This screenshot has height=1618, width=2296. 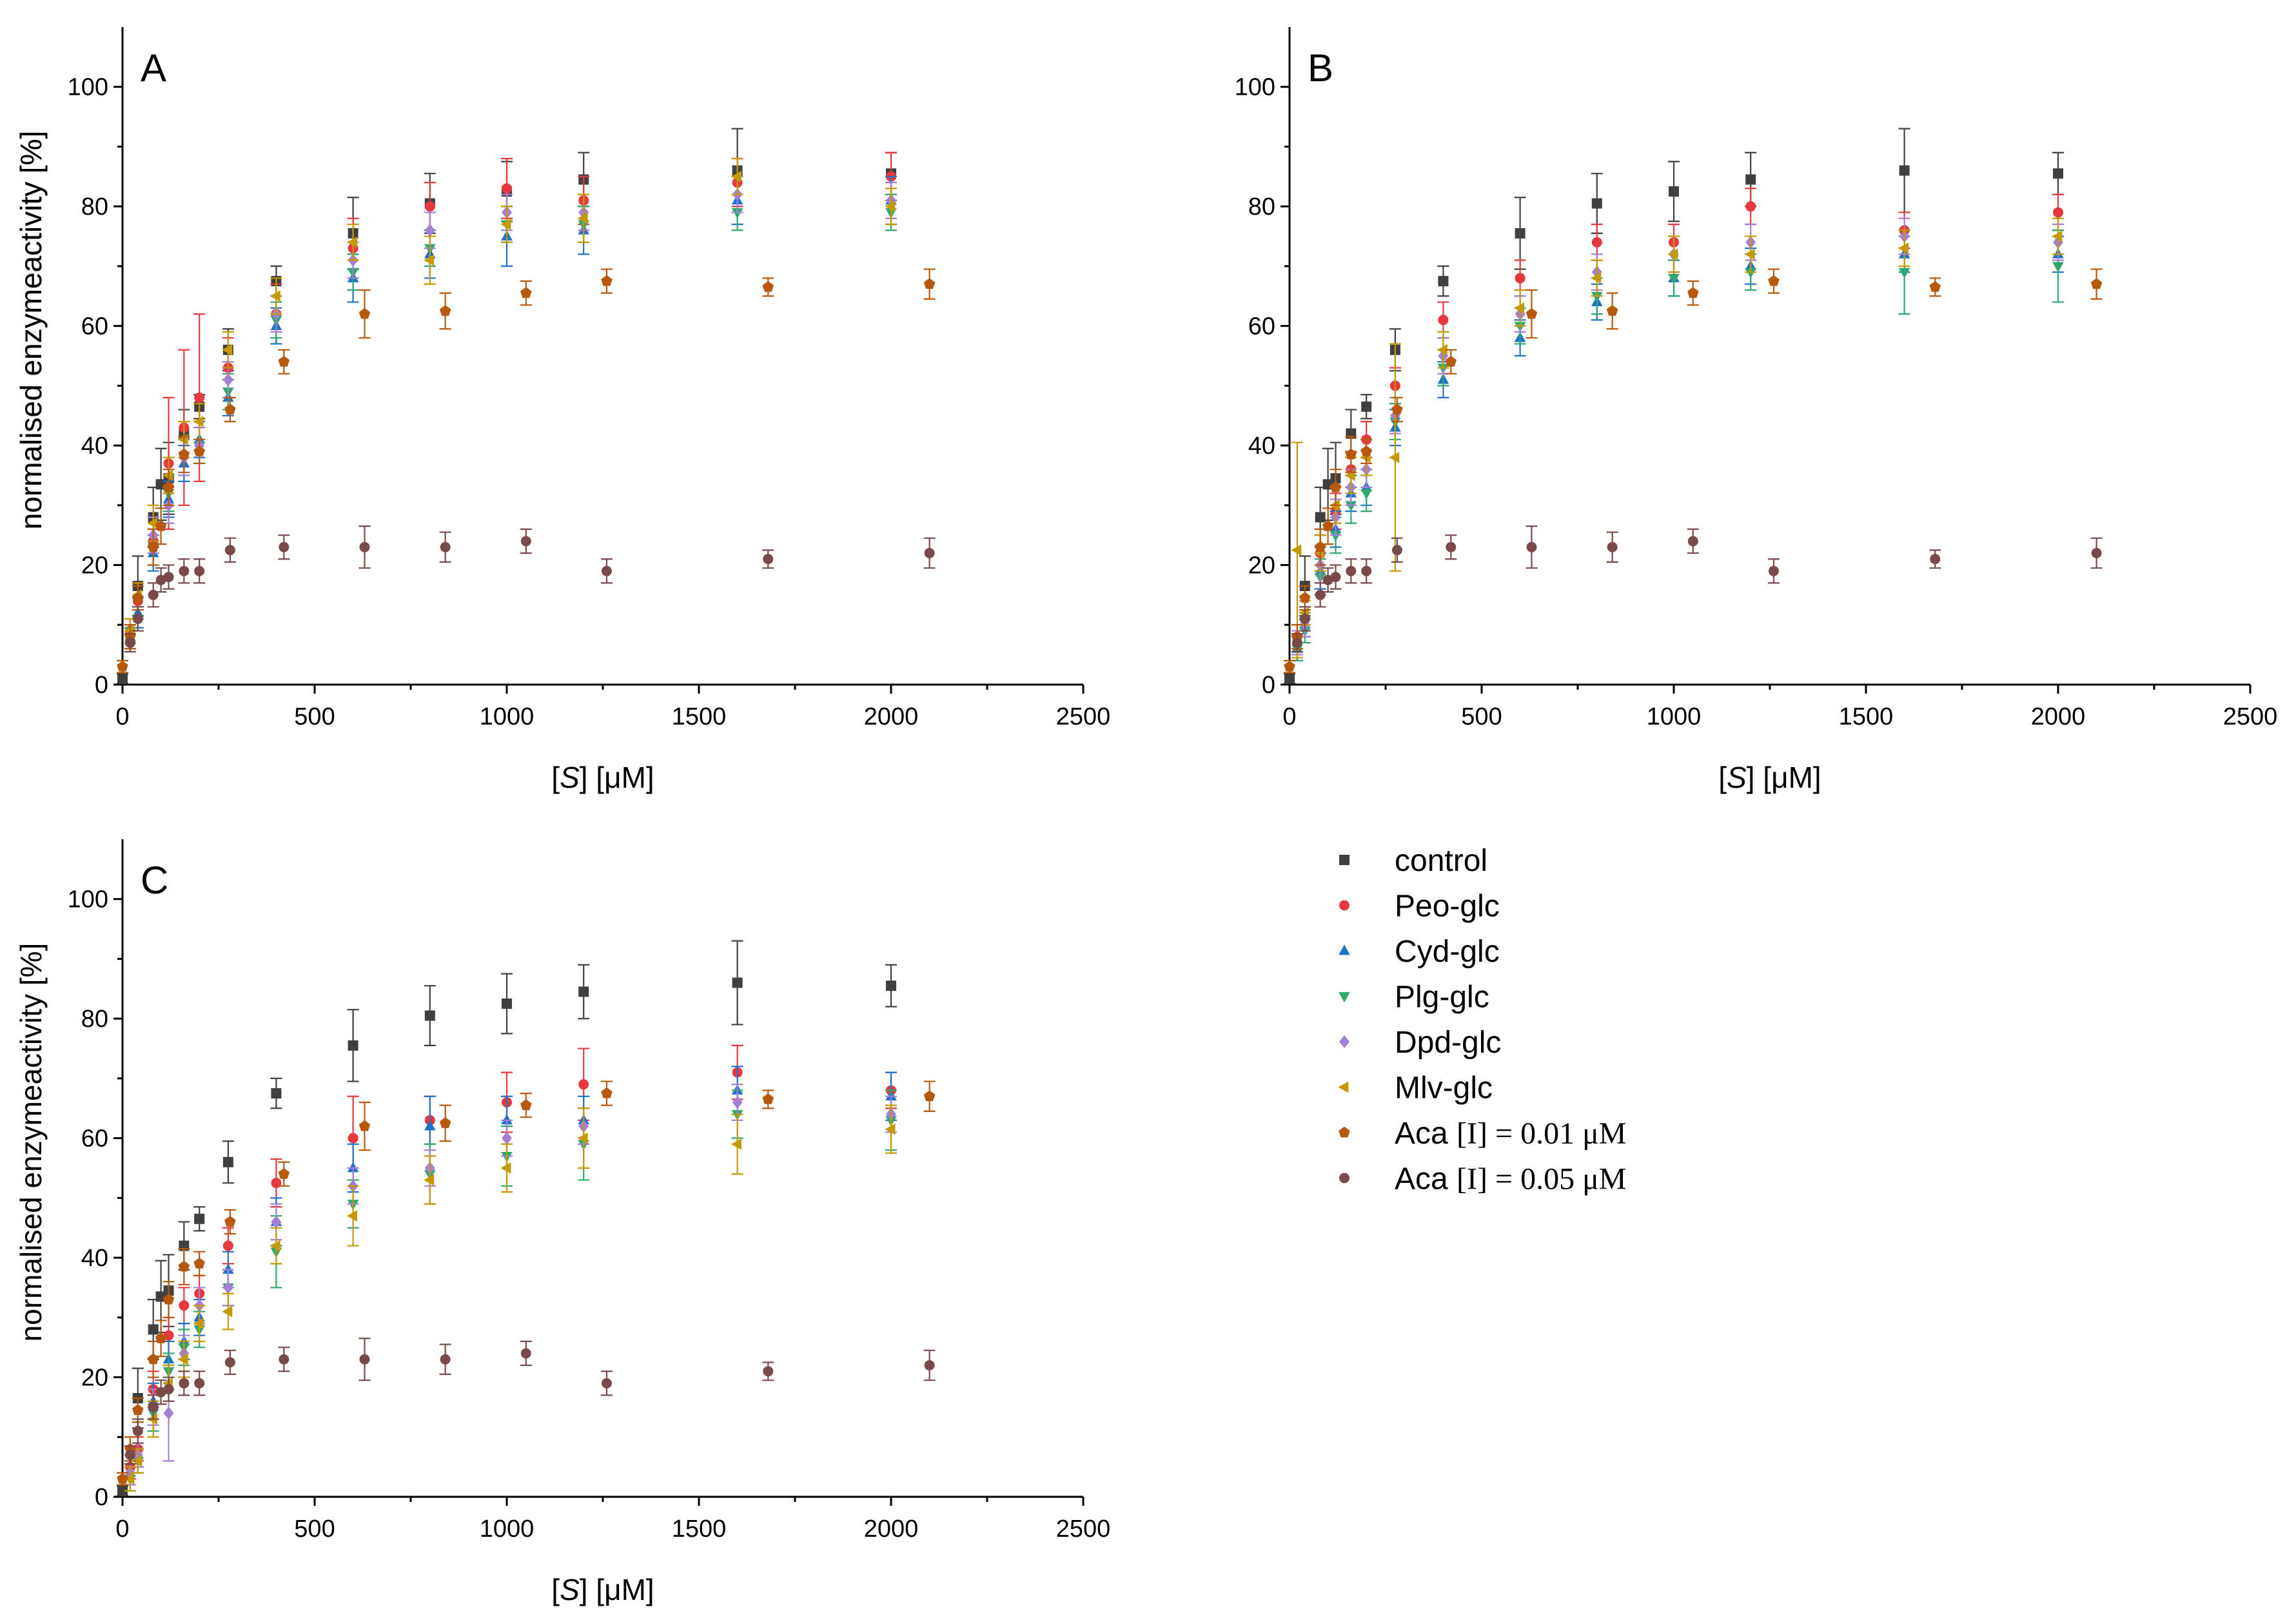 What do you see at coordinates (699, 716) in the screenshot?
I see `x-tick-label: 1500` at bounding box center [699, 716].